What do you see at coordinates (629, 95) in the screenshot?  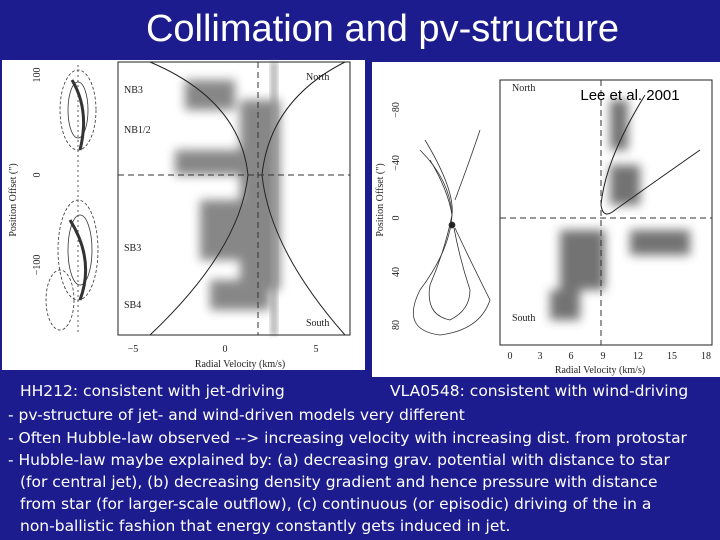 I see `figure-credit: Lee et al. 2001` at bounding box center [629, 95].